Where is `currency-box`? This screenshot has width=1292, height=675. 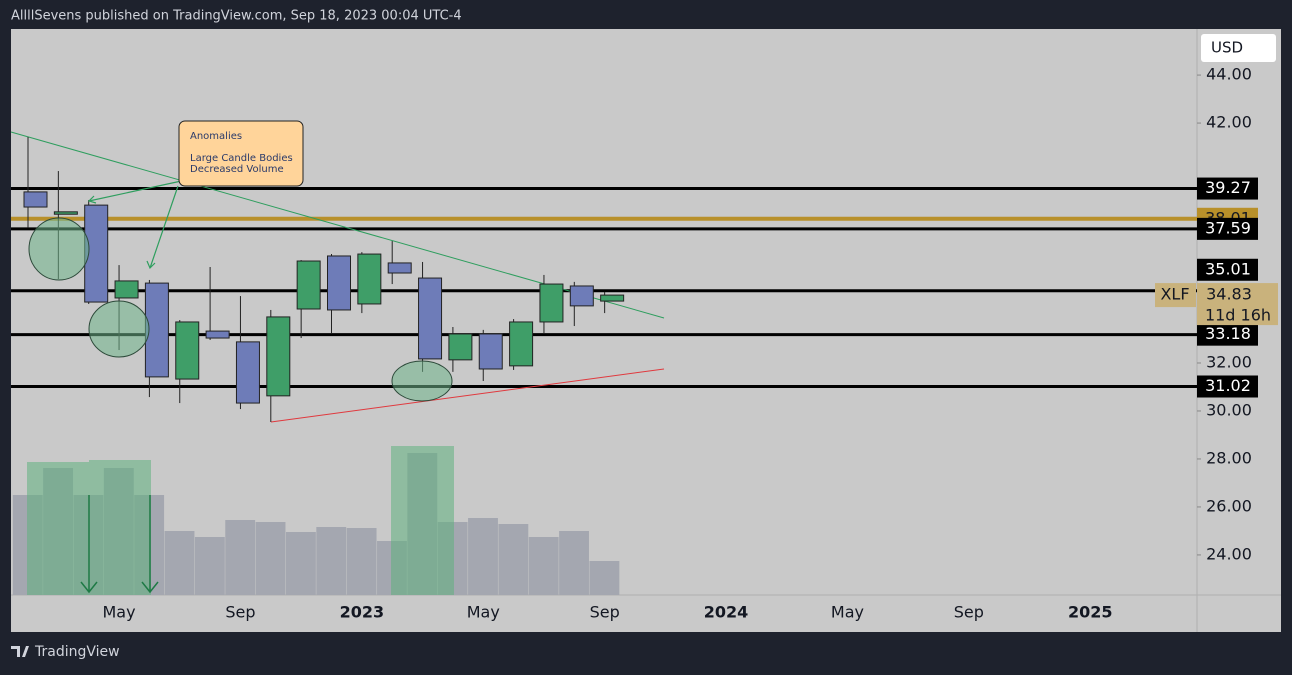
currency-box is located at coordinates (1238, 48).